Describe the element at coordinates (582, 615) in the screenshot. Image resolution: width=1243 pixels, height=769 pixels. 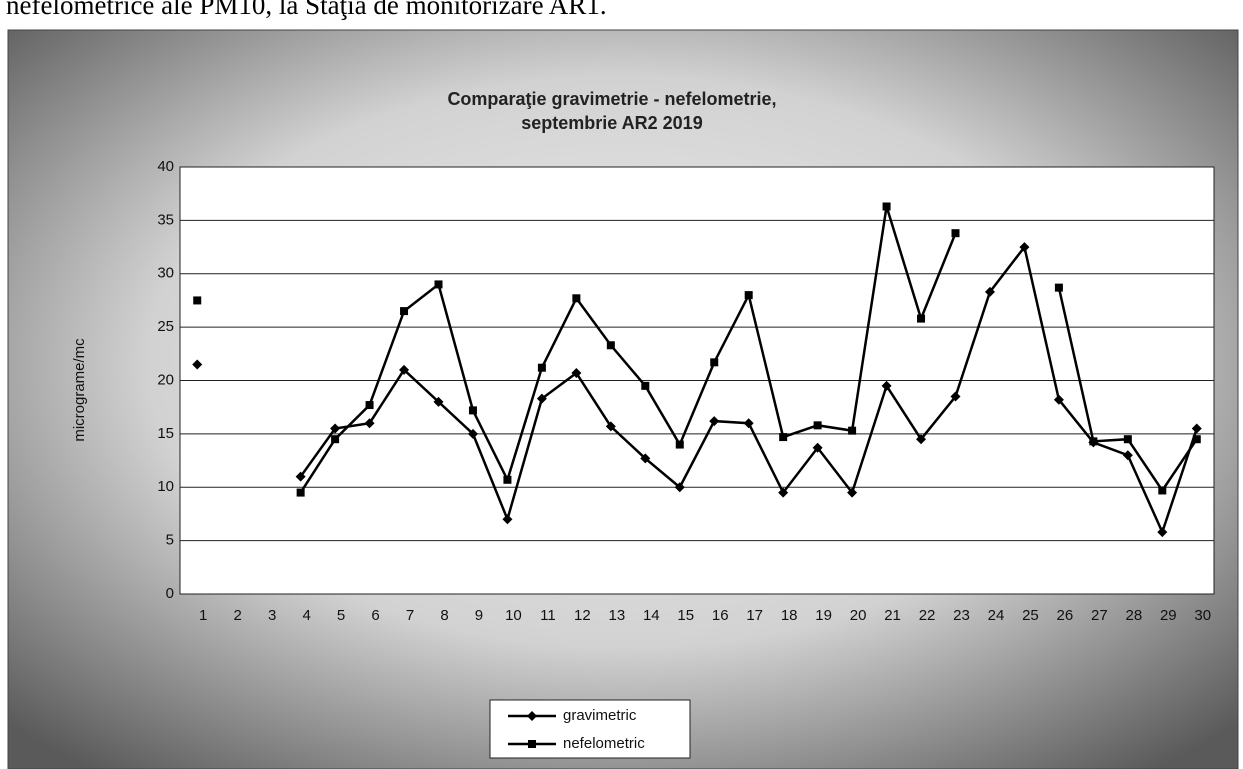
I see `x-tick-label: 12` at that location.